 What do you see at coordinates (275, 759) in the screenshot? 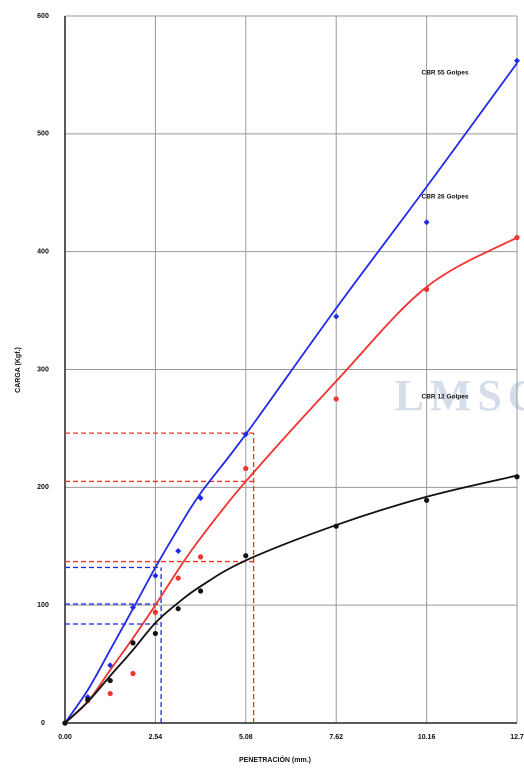
I see `x-axis-title: PENETRACIÓN (mm.)` at bounding box center [275, 759].